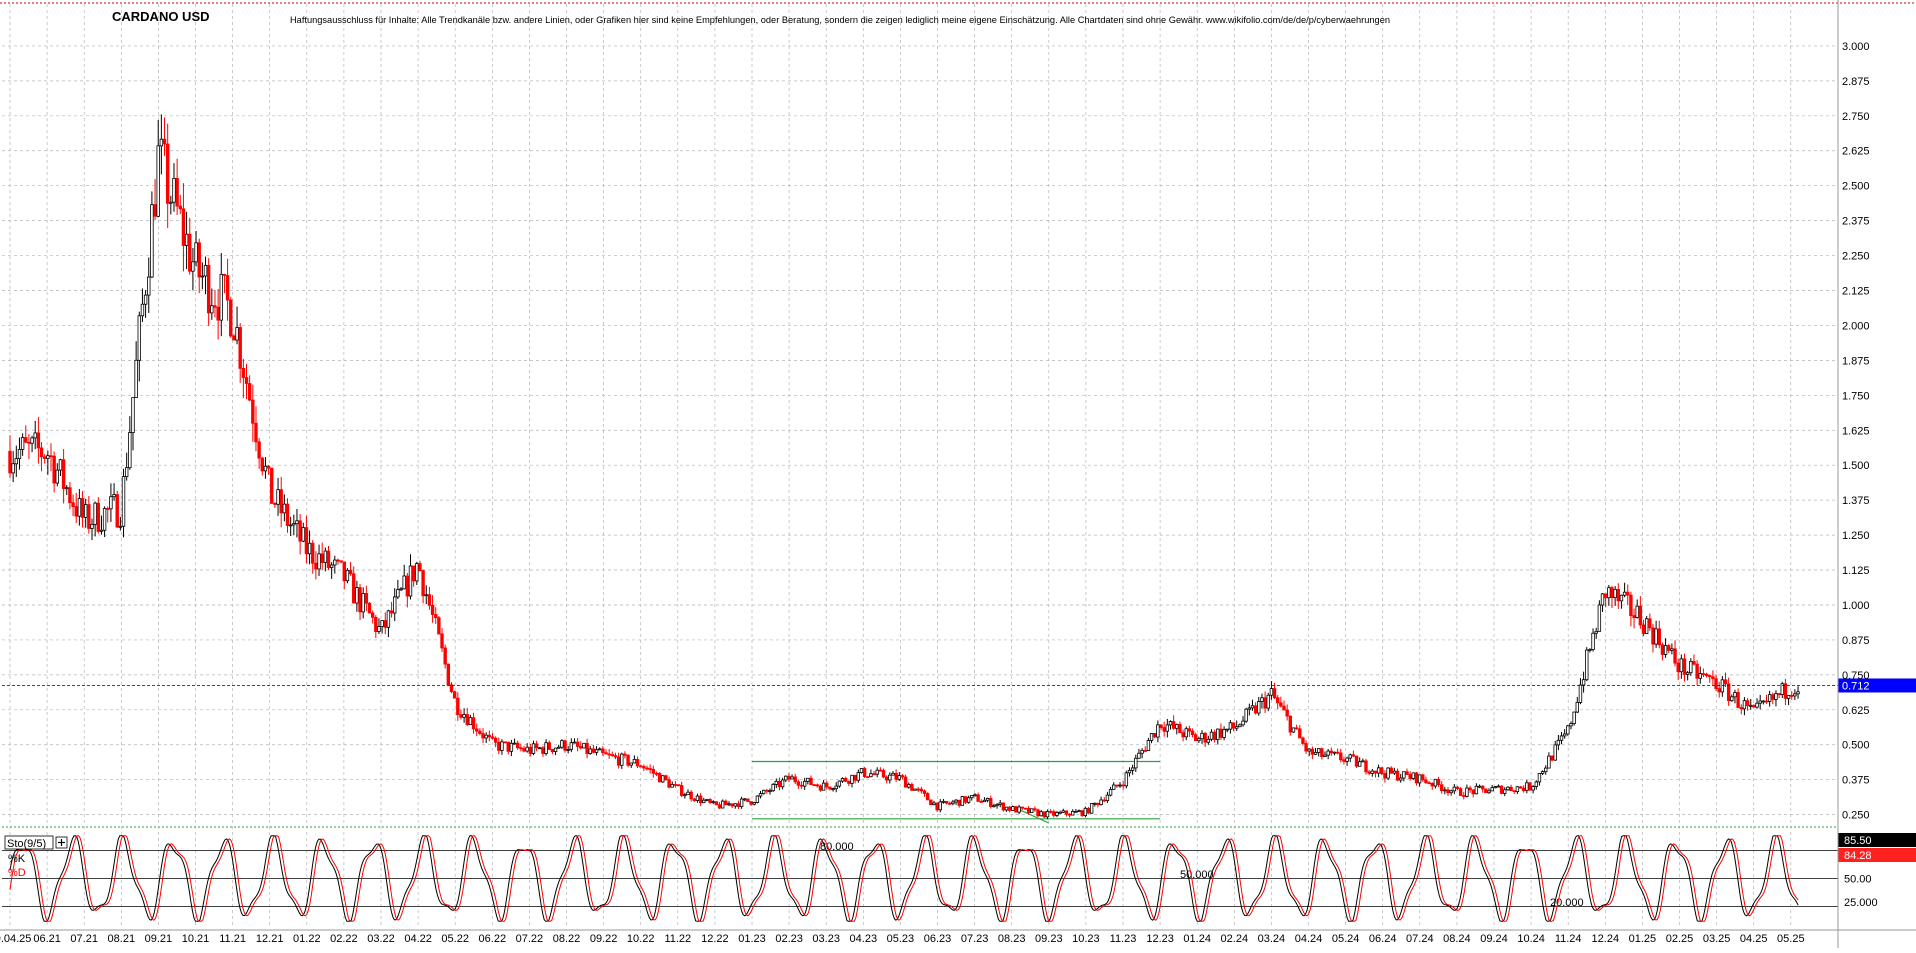  I want to click on y-tick-label: 0.625, so click(1856, 711).